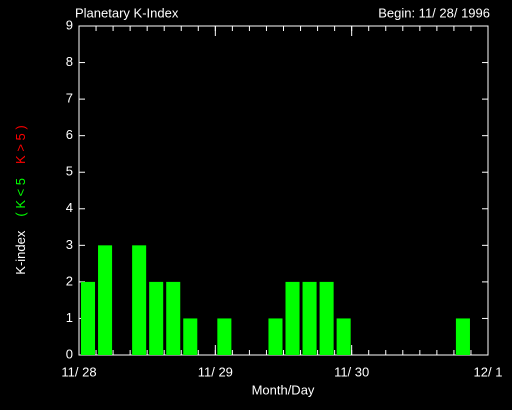  What do you see at coordinates (69, 353) in the screenshot?
I see `y-tick-label: 0` at bounding box center [69, 353].